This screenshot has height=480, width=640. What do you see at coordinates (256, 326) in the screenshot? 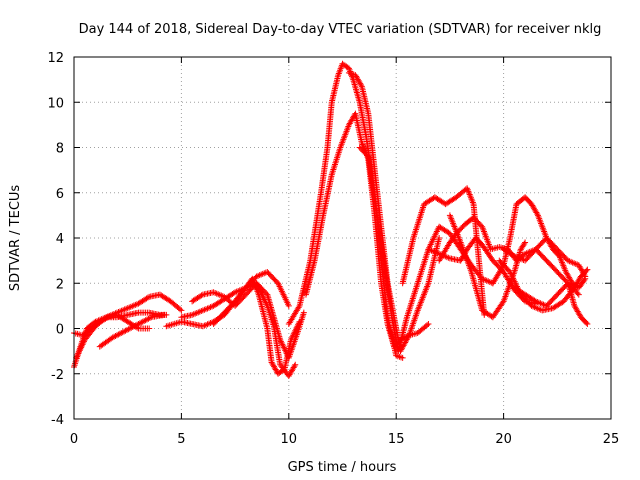
I see `series-arc7` at bounding box center [256, 326].